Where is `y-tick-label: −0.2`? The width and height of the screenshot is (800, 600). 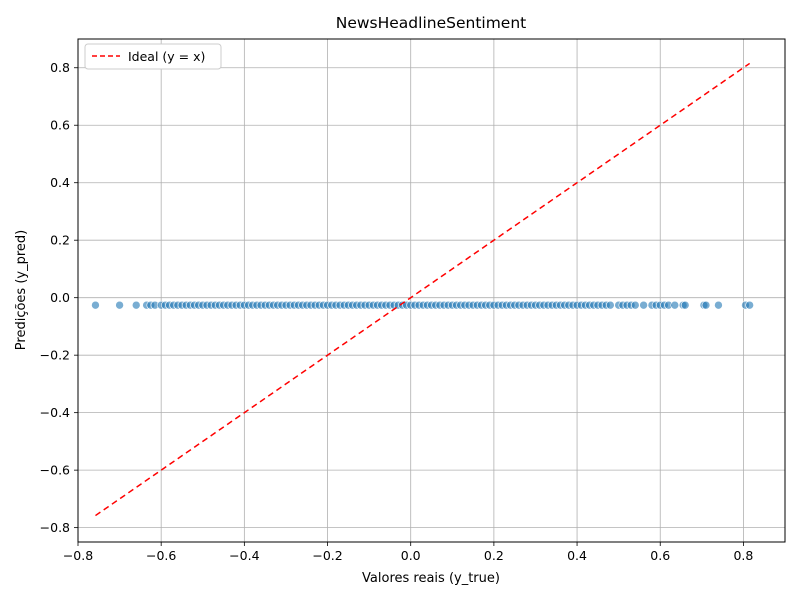 y-tick-label: −0.2 is located at coordinates (55, 355).